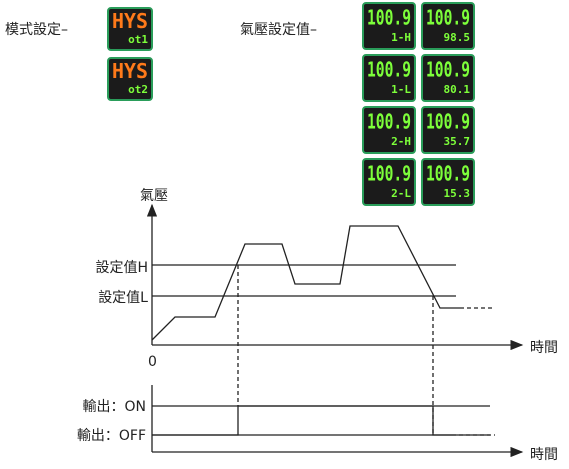 The image size is (569, 469). Describe the element at coordinates (115, 407) in the screenshot. I see `out-on: 輸出：ON` at that location.